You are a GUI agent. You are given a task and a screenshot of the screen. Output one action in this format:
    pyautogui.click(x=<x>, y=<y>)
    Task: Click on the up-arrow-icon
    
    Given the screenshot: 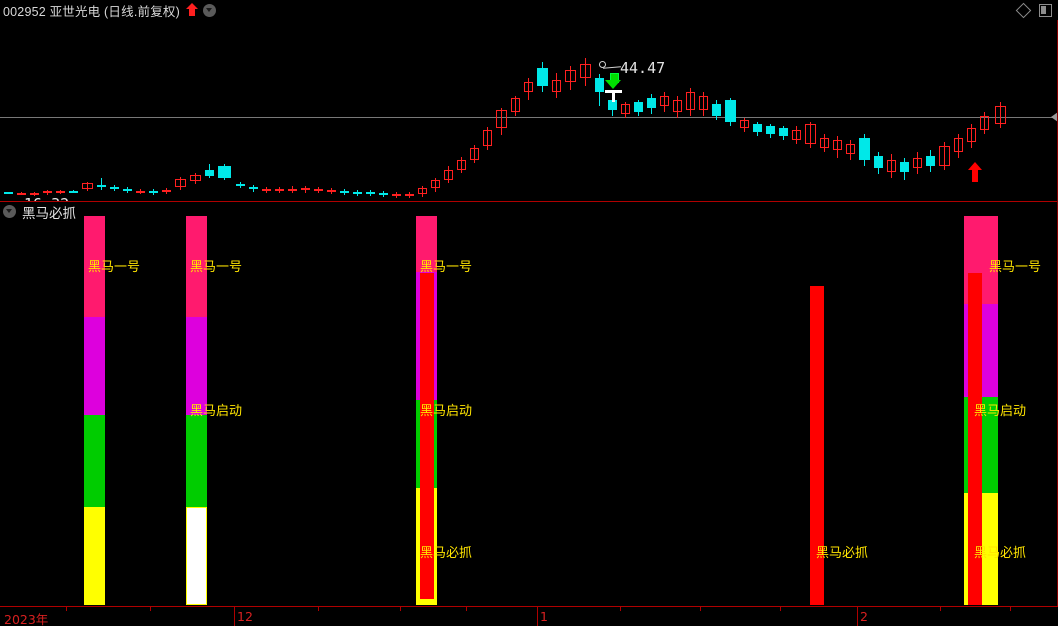 What is the action you would take?
    pyautogui.click(x=191, y=10)
    